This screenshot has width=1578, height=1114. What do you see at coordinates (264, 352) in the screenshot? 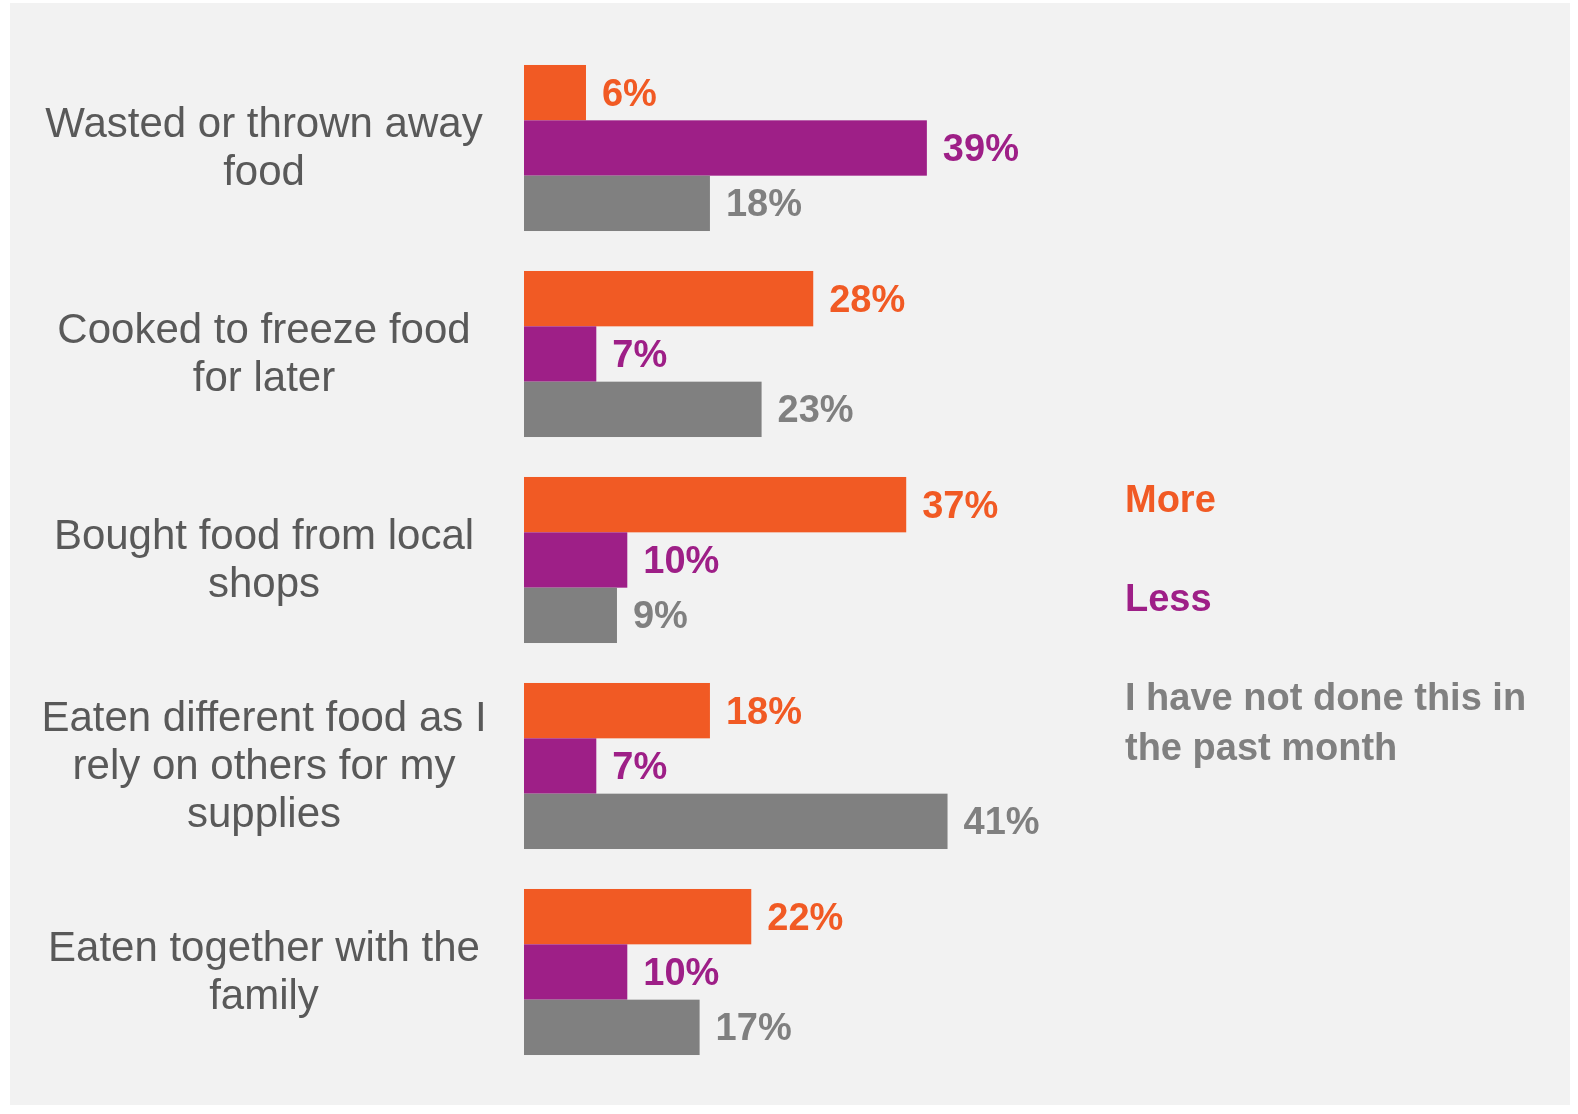
I see `y-tick-label: Cooked to freeze food for later` at bounding box center [264, 352].